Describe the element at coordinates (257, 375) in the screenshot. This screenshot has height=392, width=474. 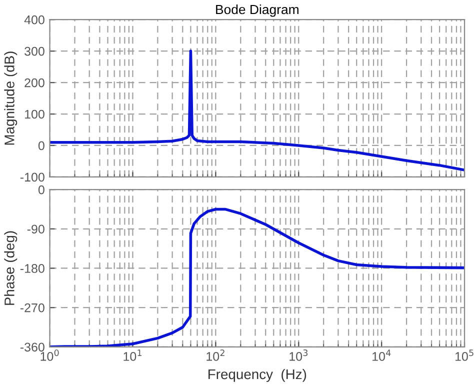
I see `x-axis-title: Frequency (Hz)` at that location.